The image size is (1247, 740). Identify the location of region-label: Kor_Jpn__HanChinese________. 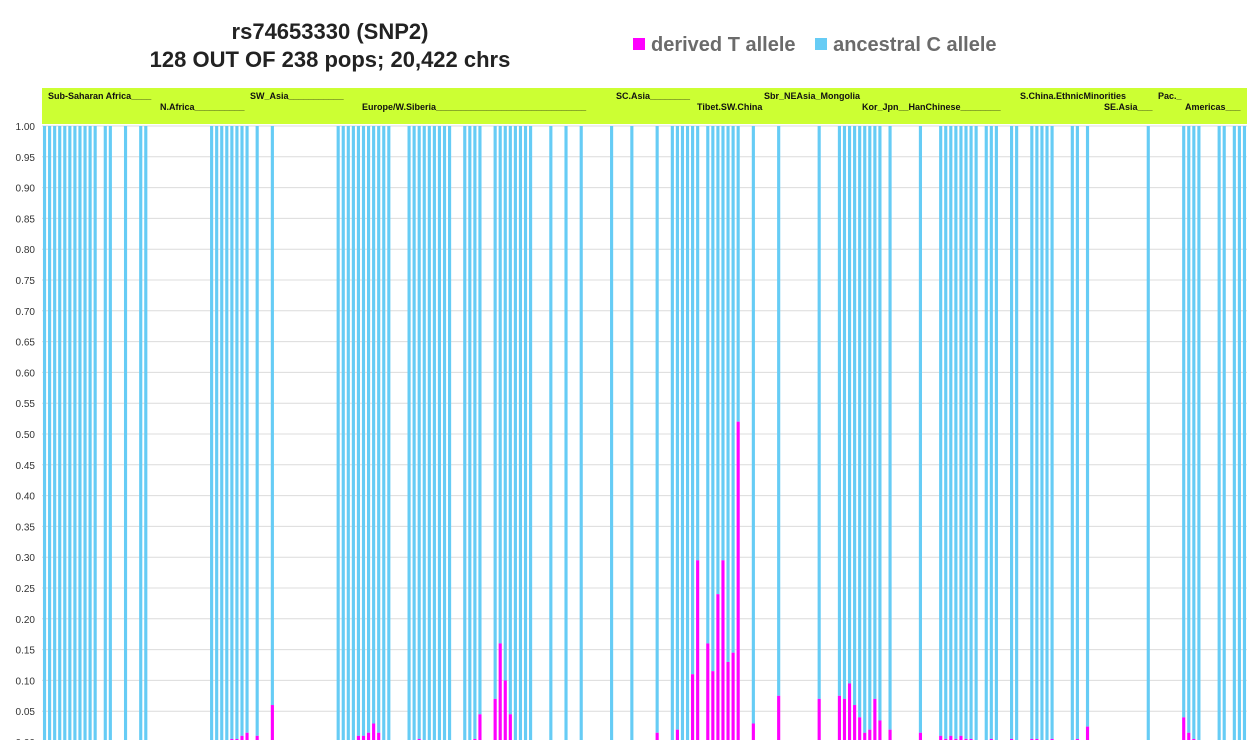
(932, 107).